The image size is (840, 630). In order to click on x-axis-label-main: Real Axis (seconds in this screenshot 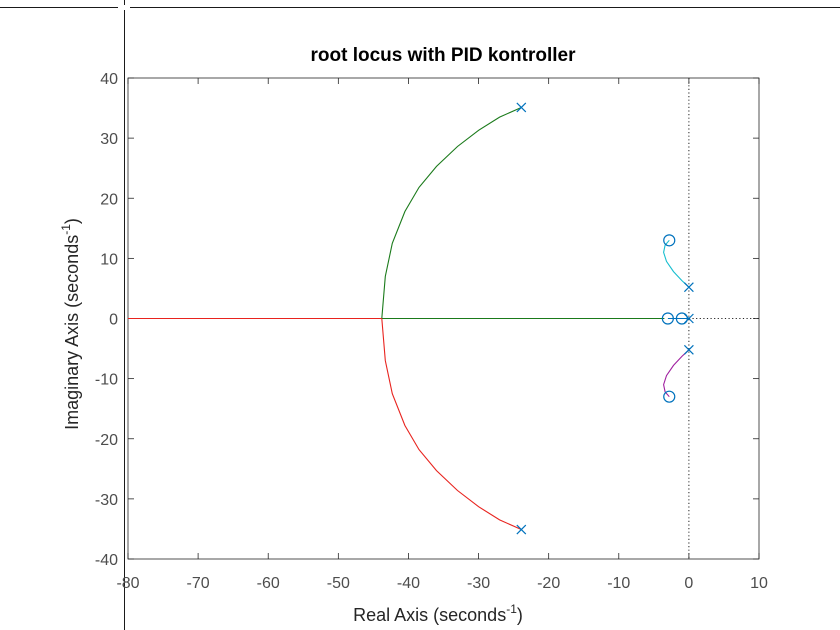, I will do `click(429, 615)`.